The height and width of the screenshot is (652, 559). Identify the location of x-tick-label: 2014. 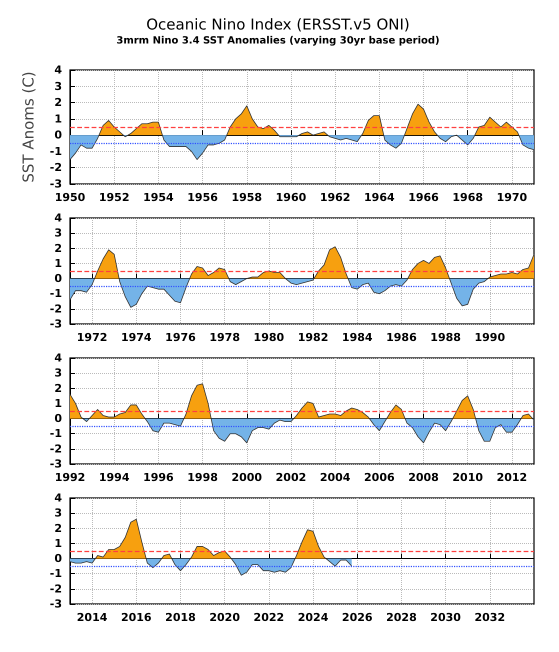
(92, 617).